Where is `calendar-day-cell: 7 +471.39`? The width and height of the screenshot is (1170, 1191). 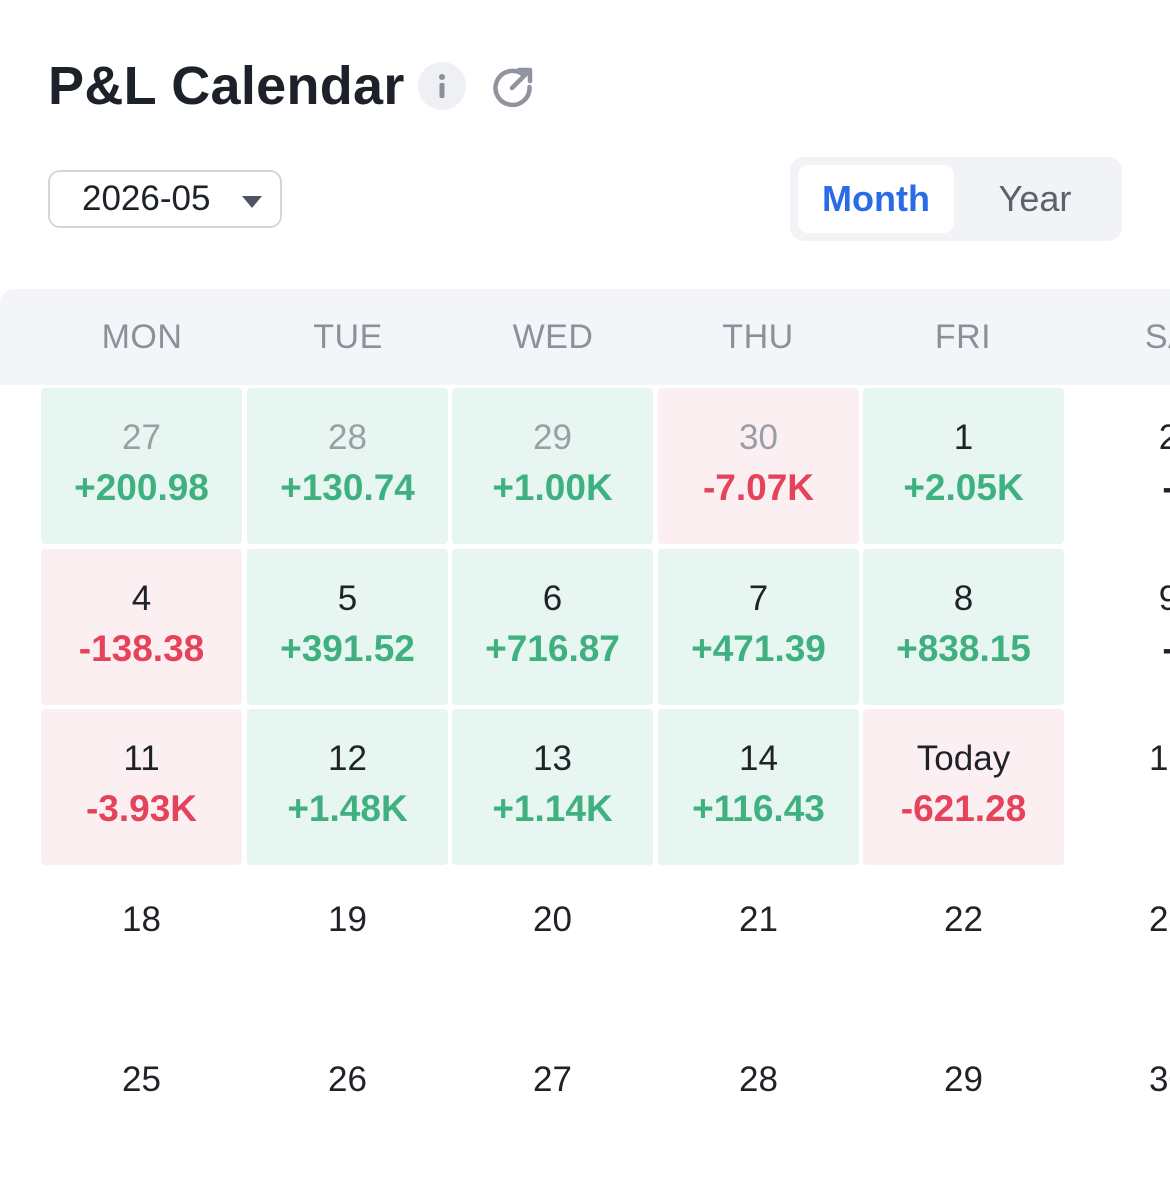
calendar-day-cell: 7 +471.39 is located at coordinates (758, 627).